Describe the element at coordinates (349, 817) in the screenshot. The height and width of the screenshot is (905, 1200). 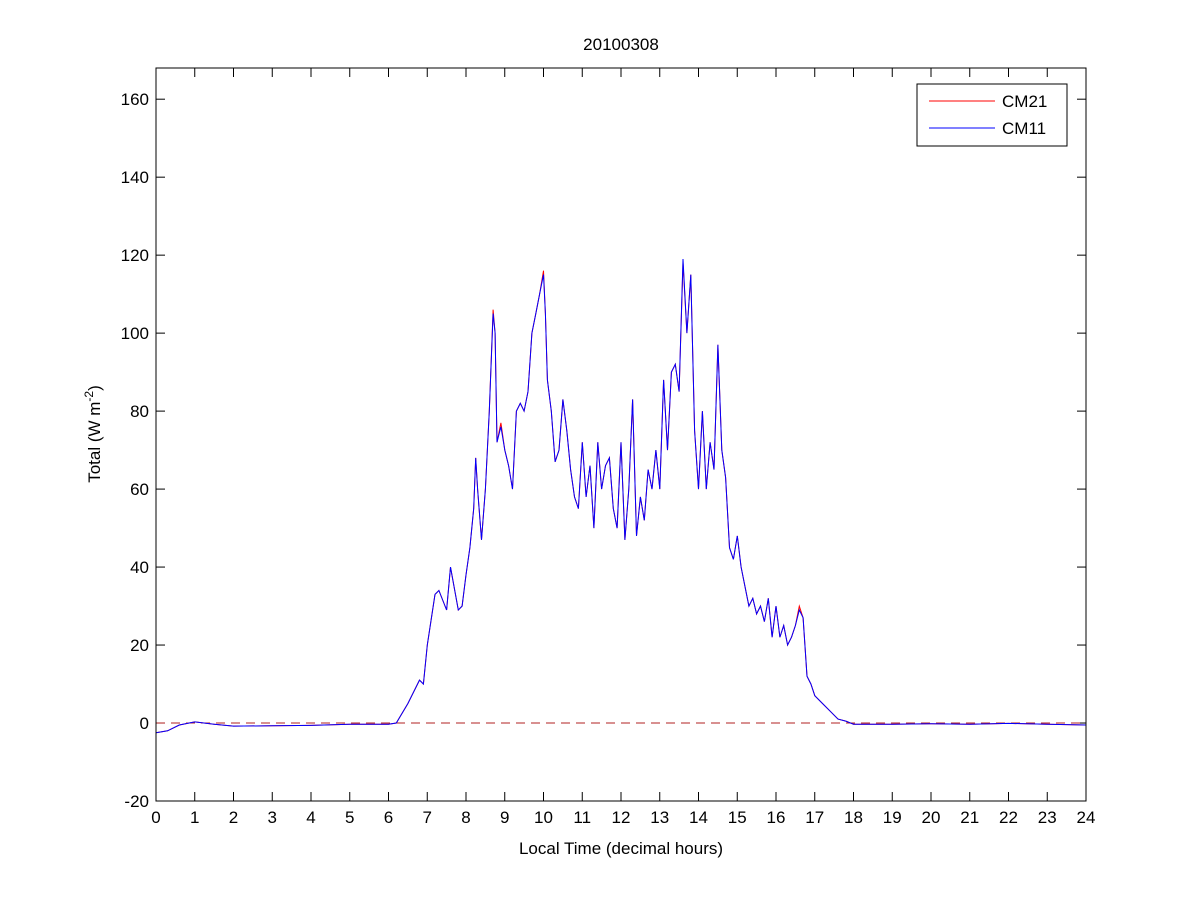
I see `x-tick-label: 5` at that location.